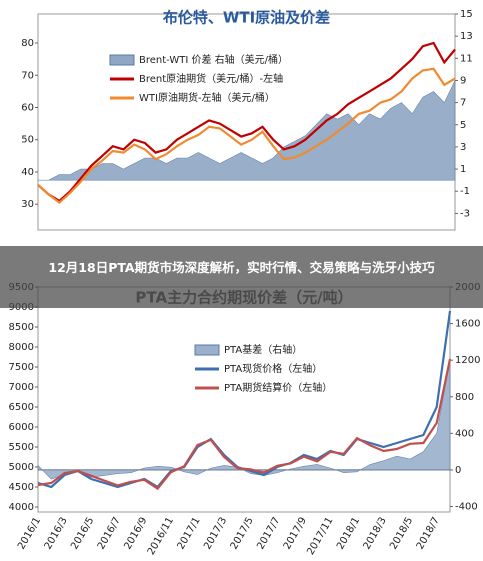  What do you see at coordinates (161, 536) in the screenshot?
I see `x-tick-label: 2016/11` at bounding box center [161, 536].